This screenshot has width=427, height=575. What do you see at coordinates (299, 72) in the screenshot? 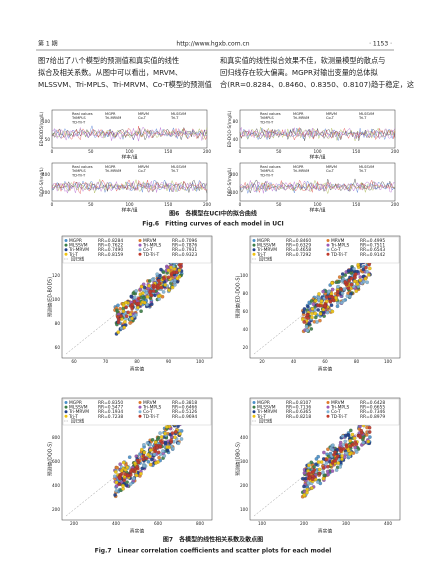
I see `body-line: 回归线存在较大偏离。MGPR对输出变量的总体拟` at bounding box center [299, 72].